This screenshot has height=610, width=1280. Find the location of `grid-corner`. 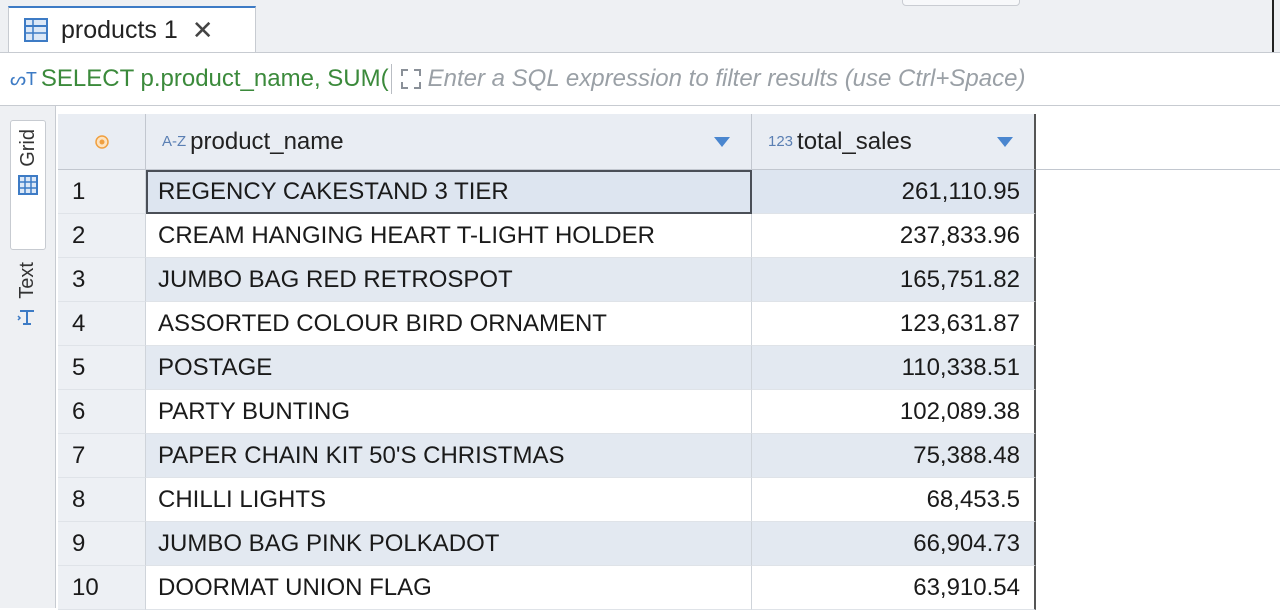

grid-corner is located at coordinates (102, 142).